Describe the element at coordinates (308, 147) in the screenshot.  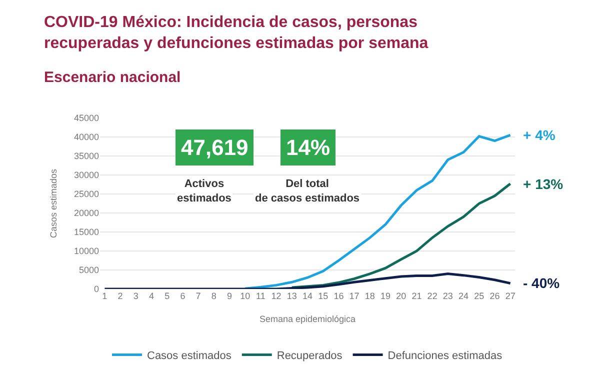
I see `annotation: 14%` at that location.